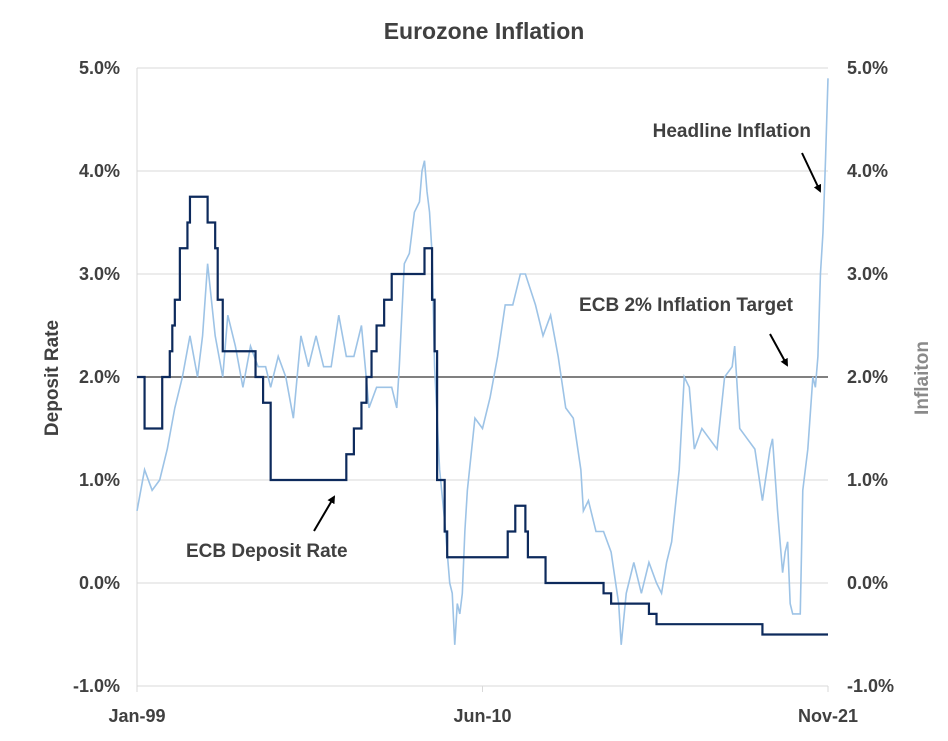 This screenshot has height=741, width=948. I want to click on x-tick-label: Jan-99, so click(136, 716).